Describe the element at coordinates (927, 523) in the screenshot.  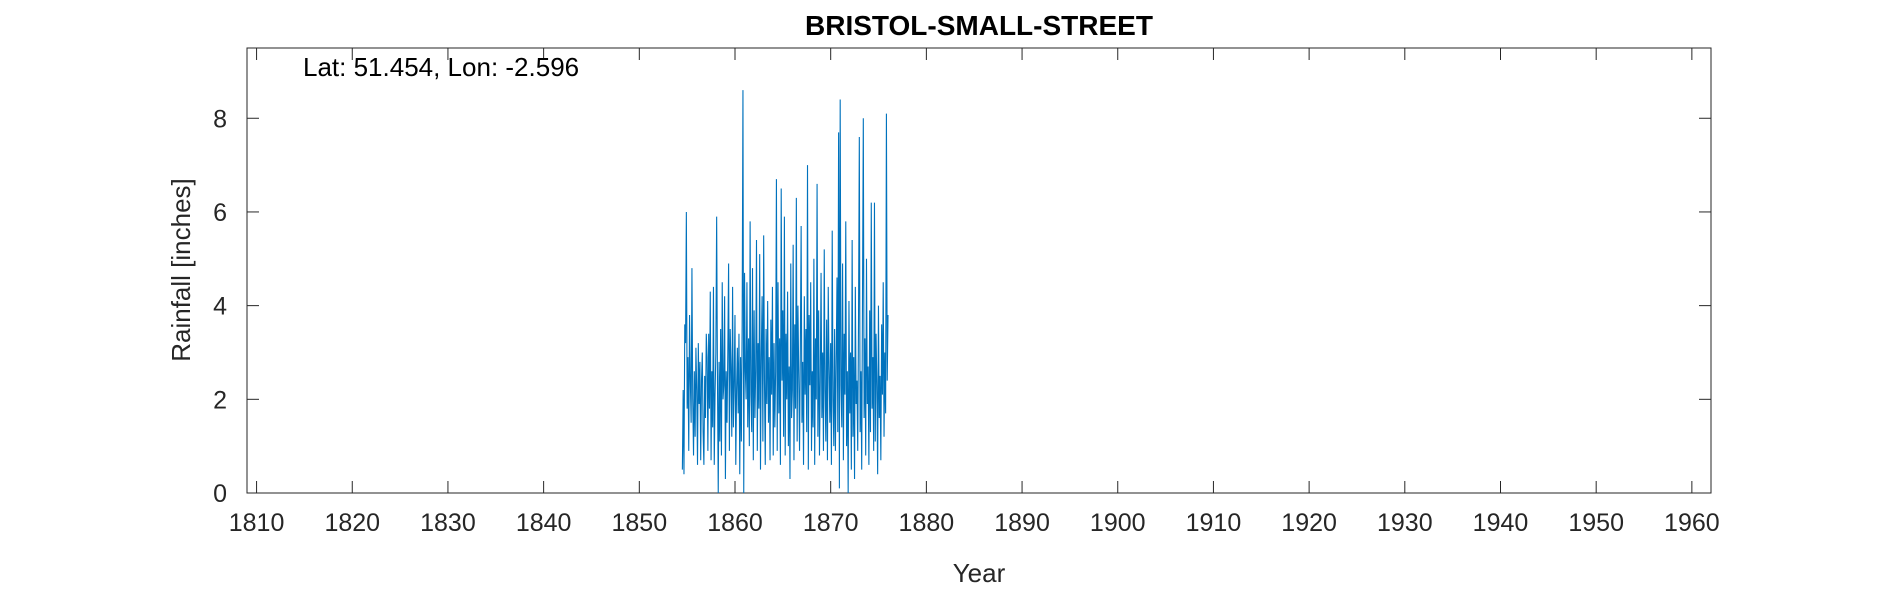
I see `x-tick-label: 1880` at that location.